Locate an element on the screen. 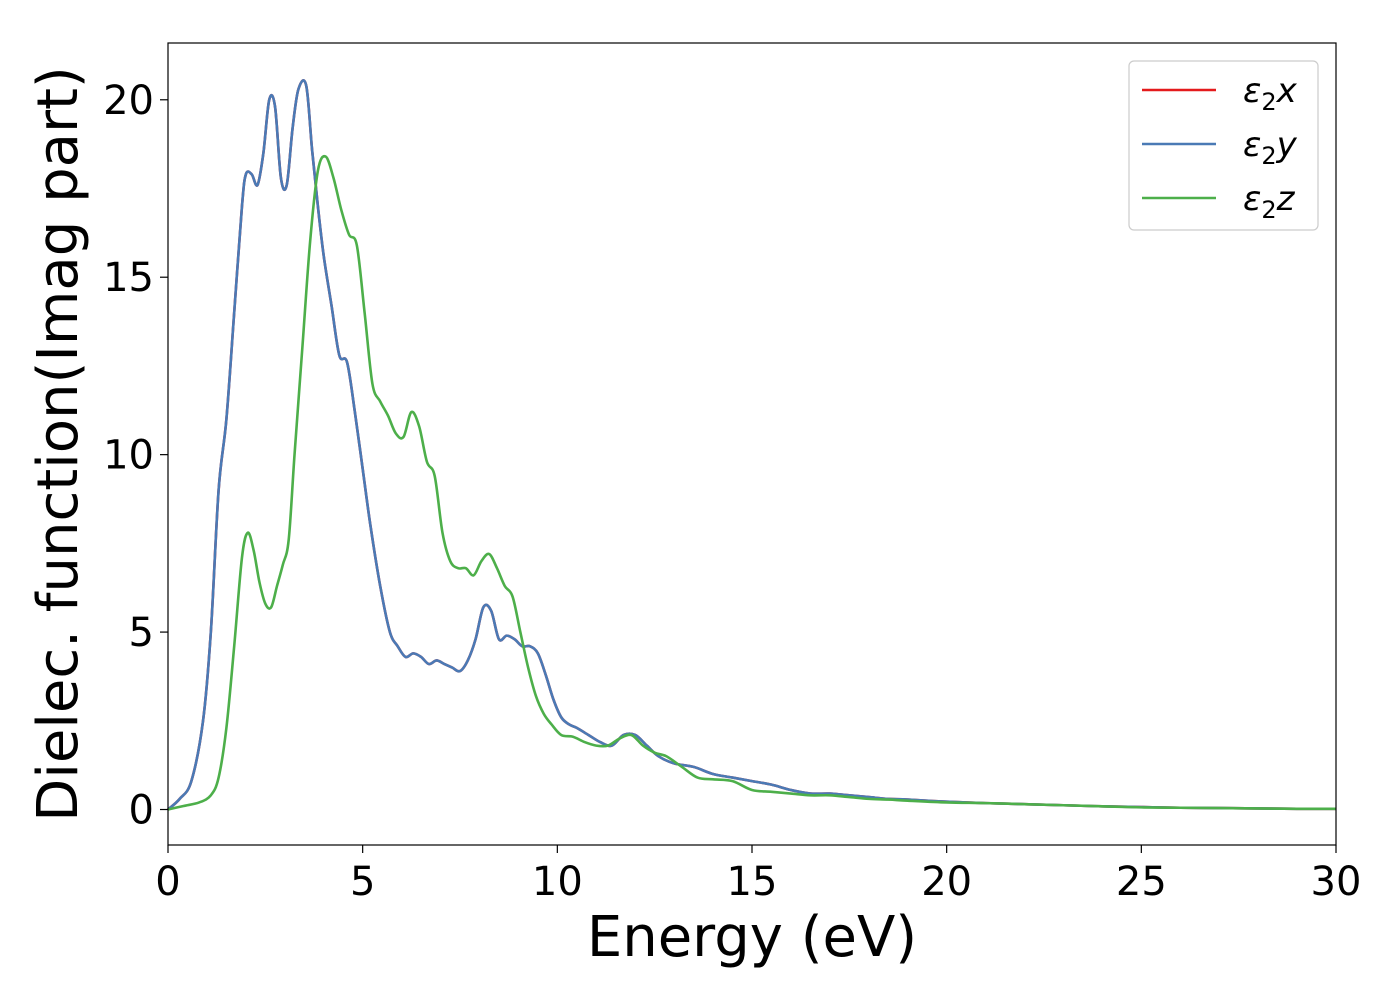 Image resolution: width=1400 pixels, height=1000 pixels. x-tick-label: 30 is located at coordinates (1336, 882).